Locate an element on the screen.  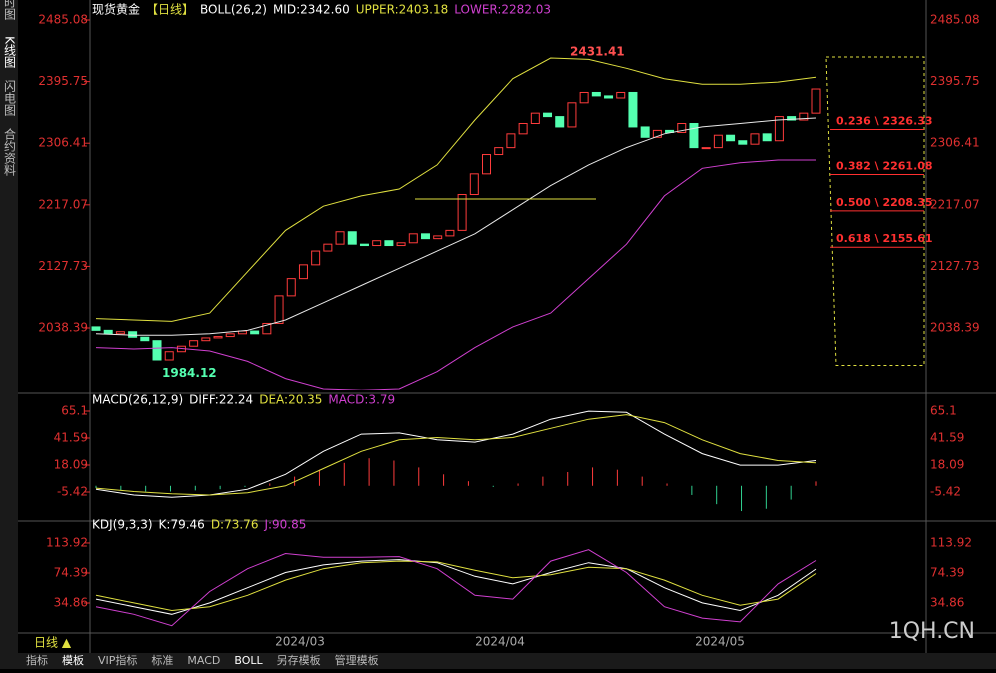
header-text: 【日线】 is located at coordinates (170, 10).